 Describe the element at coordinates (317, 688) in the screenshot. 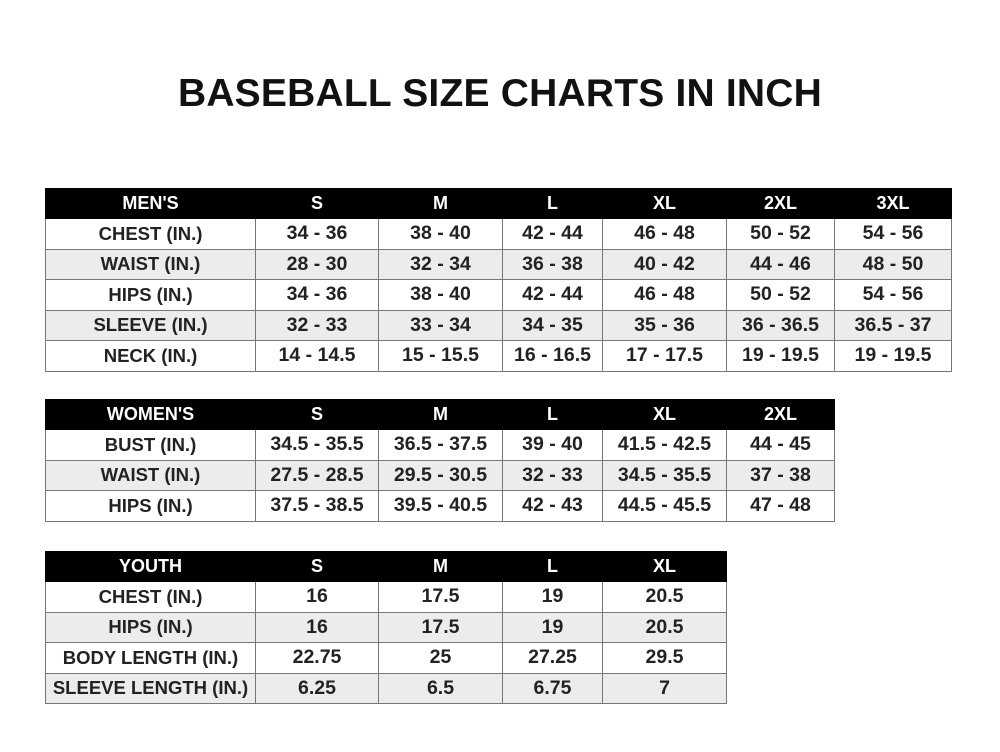

I see `size-value: 6.25` at that location.